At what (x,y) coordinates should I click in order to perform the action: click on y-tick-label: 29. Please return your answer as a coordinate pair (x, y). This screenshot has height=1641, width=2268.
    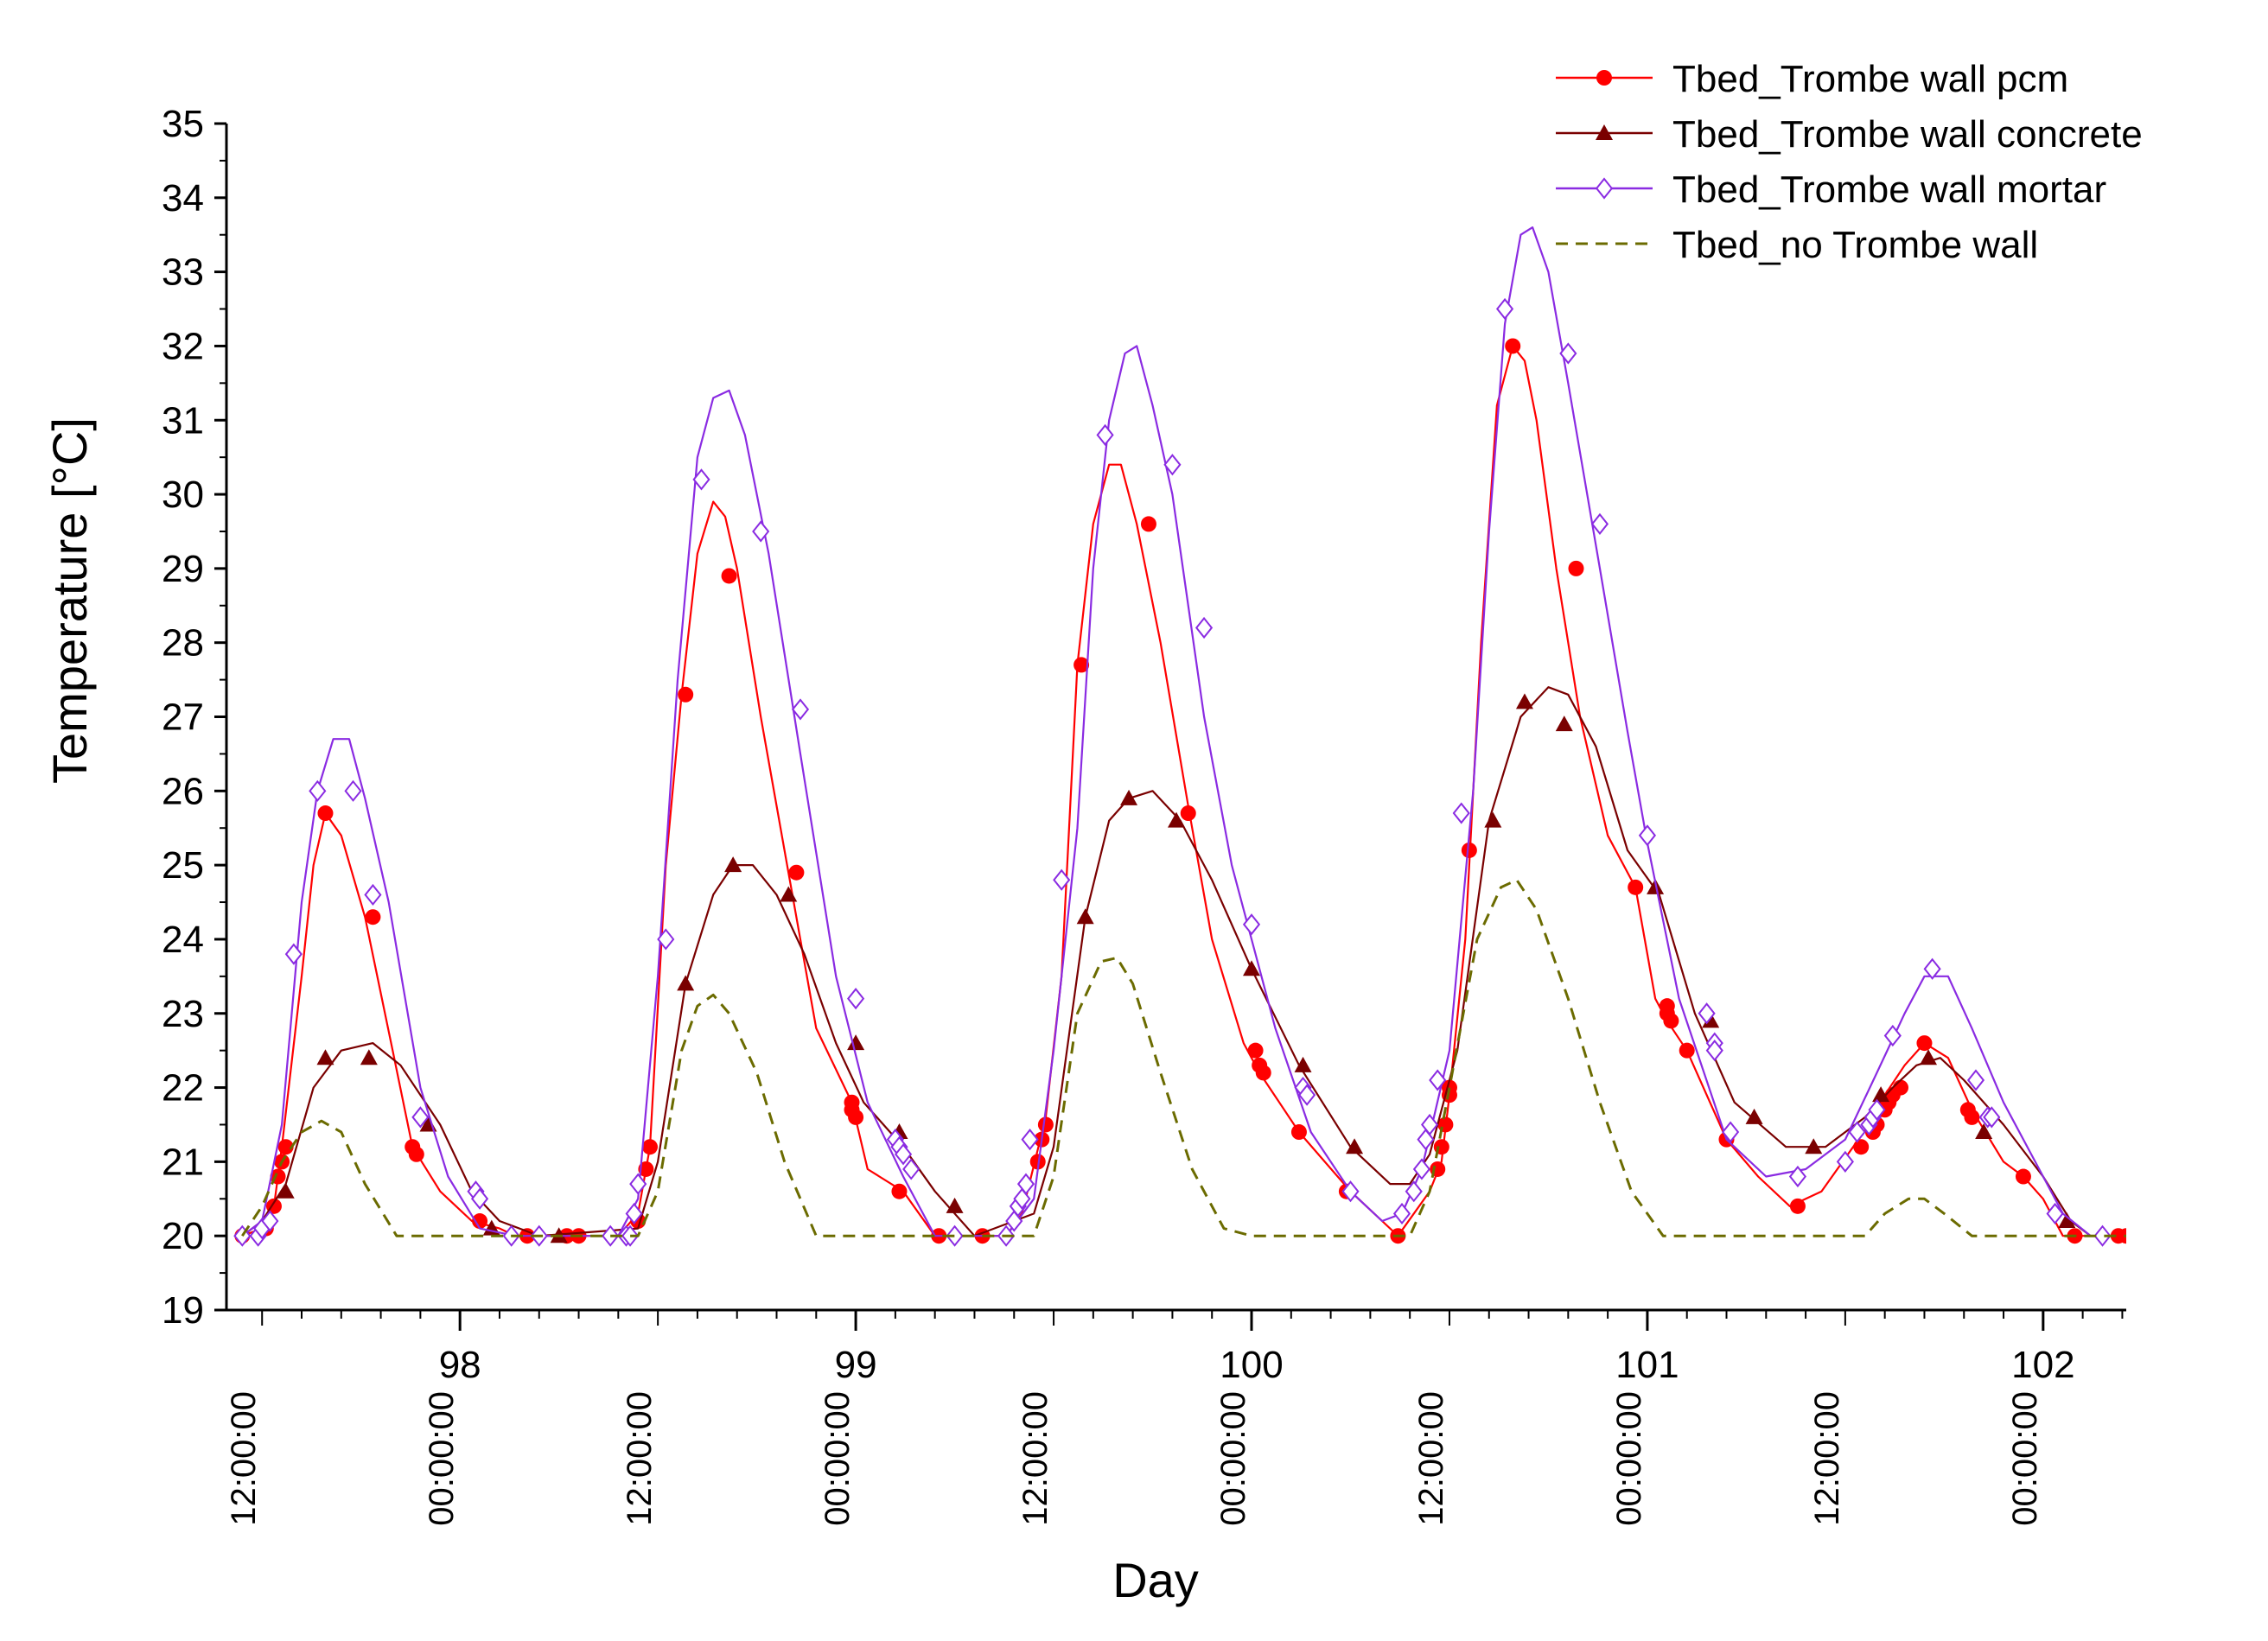
    Looking at the image, I should click on (183, 569).